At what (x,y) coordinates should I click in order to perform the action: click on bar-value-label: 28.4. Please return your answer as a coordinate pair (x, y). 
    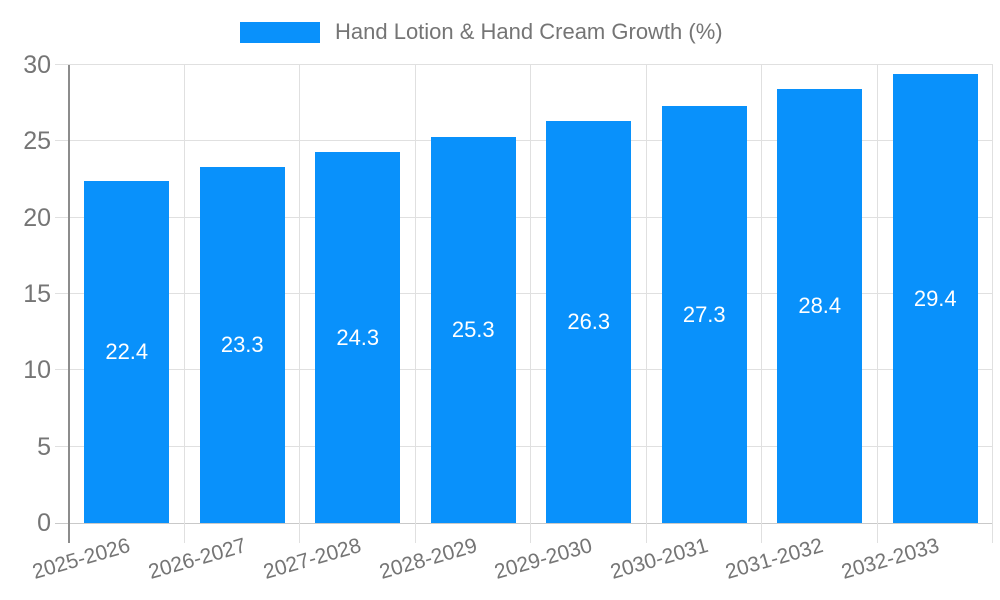
    Looking at the image, I should click on (820, 306).